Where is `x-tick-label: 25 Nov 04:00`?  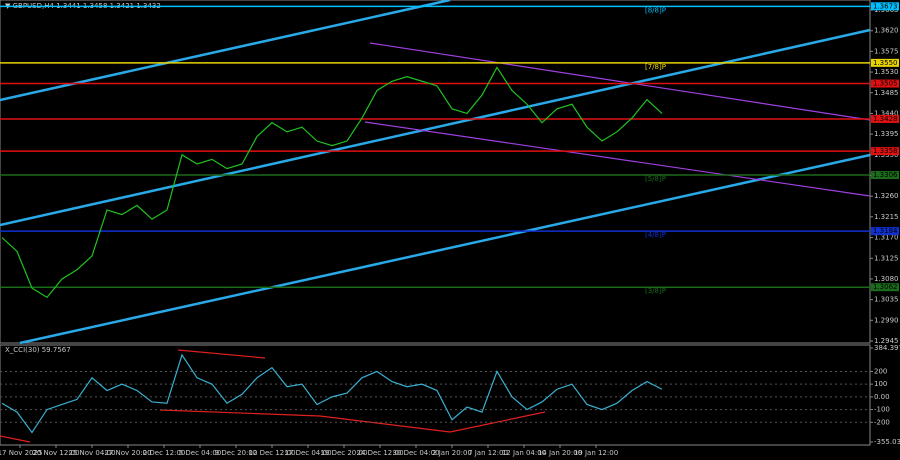
x-tick-label: 25 Nov 04:00 is located at coordinates (91, 453).